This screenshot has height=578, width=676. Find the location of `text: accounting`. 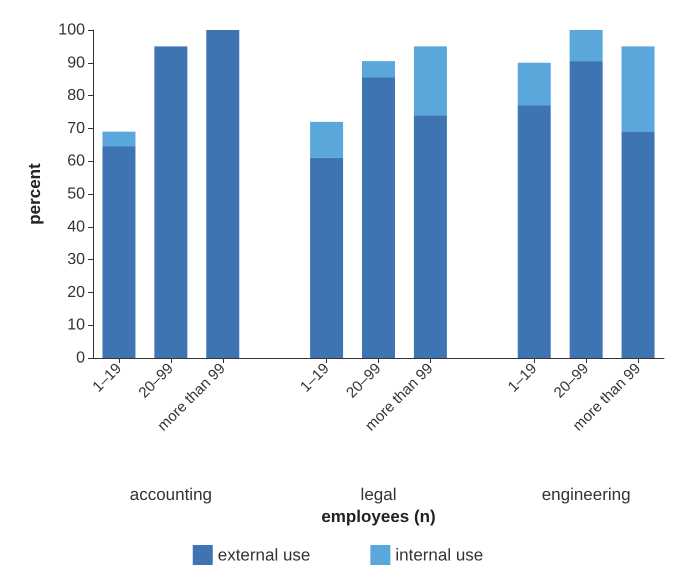

text: accounting is located at coordinates (171, 494).